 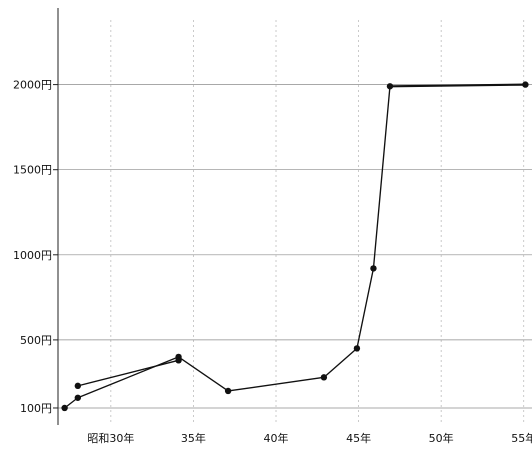 What do you see at coordinates (457, 85) in the screenshot?
I see `series-line-top-segment` at bounding box center [457, 85].